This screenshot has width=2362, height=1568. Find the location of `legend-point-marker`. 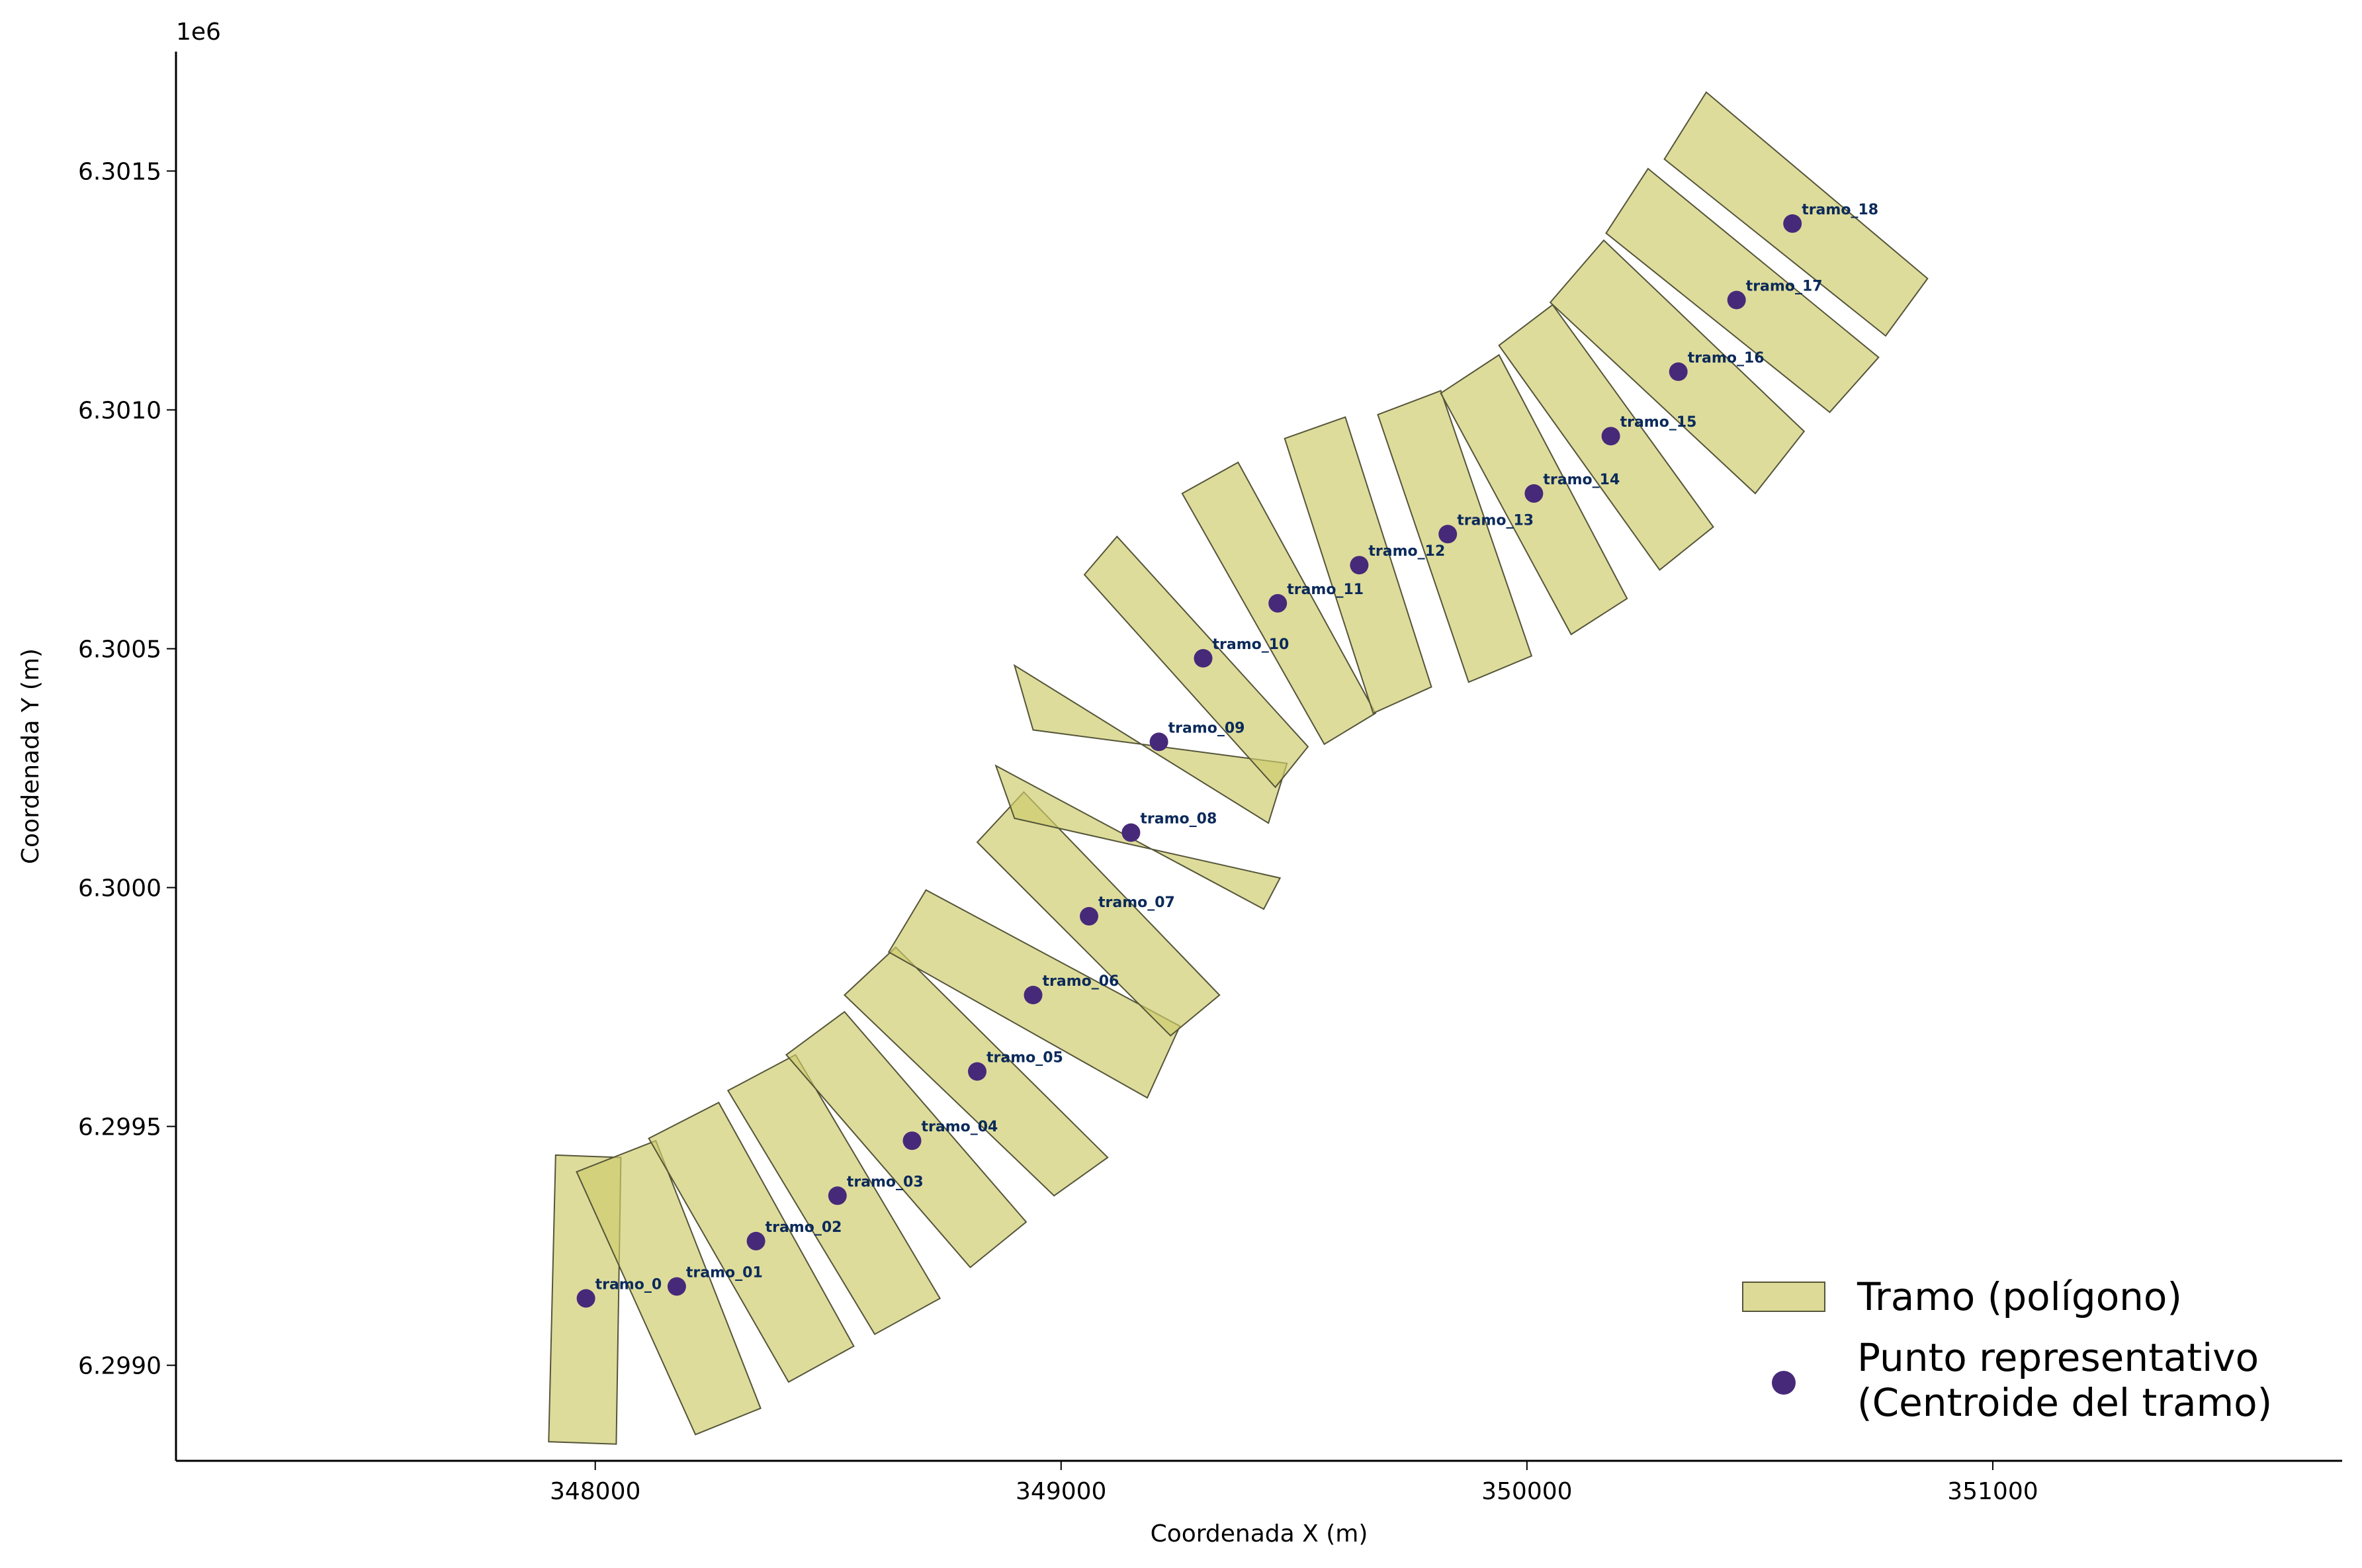

legend-point-marker is located at coordinates (1784, 1383).